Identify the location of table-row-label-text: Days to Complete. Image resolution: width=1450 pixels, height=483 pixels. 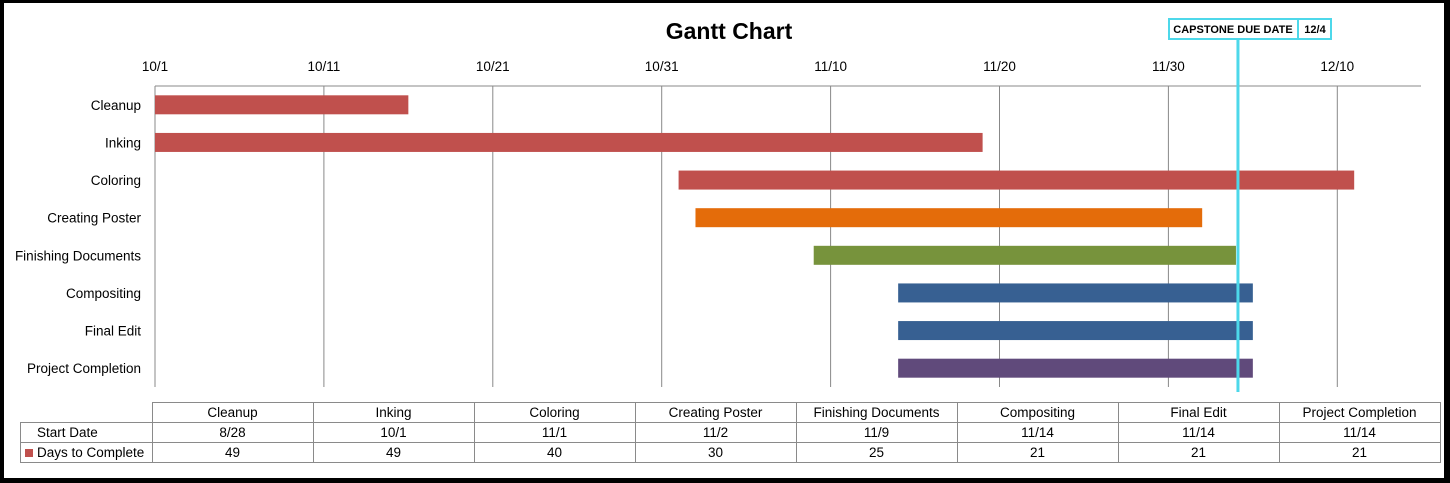
(91, 452).